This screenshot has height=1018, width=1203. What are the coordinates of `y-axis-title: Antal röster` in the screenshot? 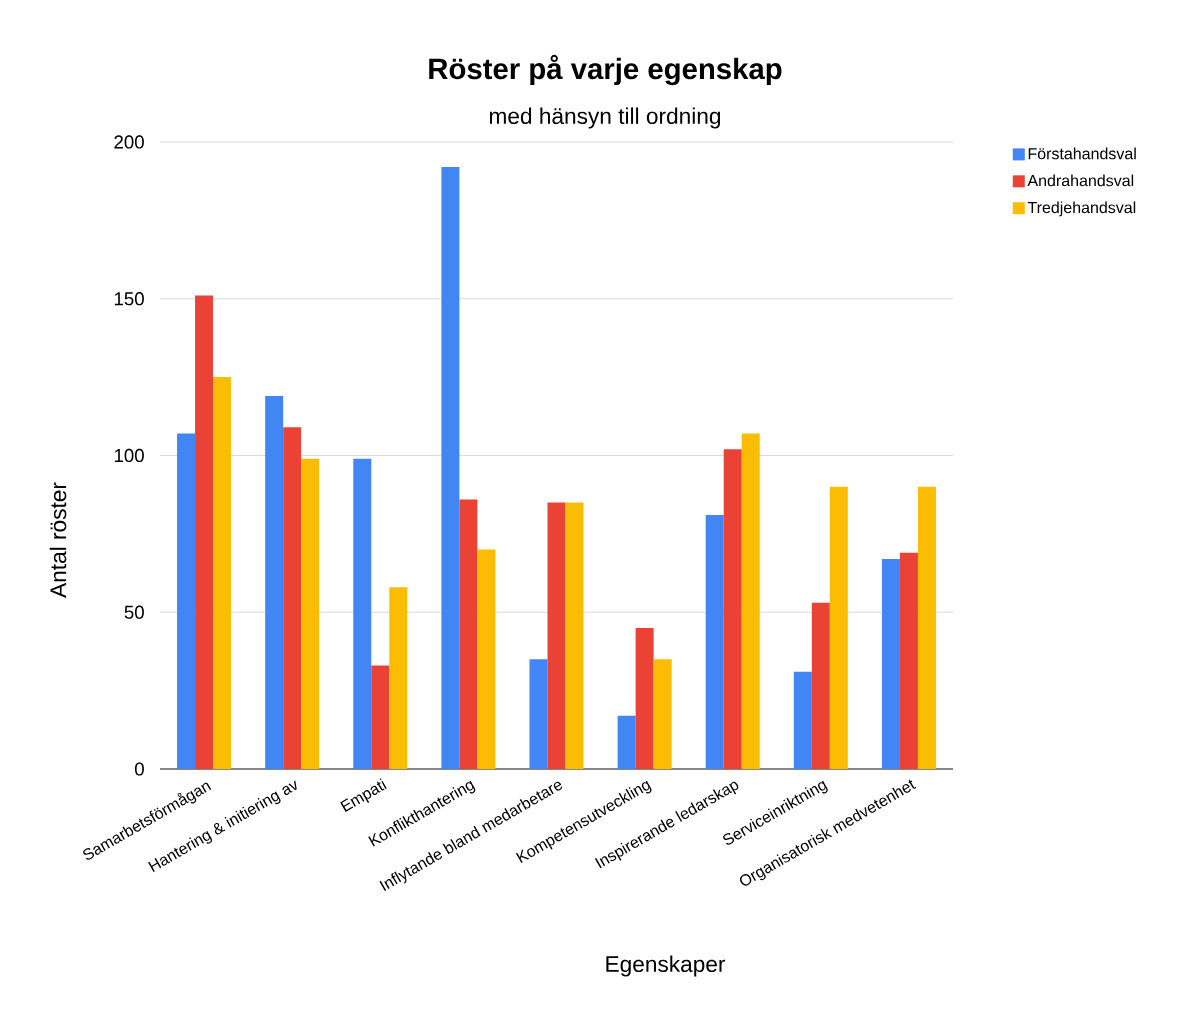 It's located at (58, 540).